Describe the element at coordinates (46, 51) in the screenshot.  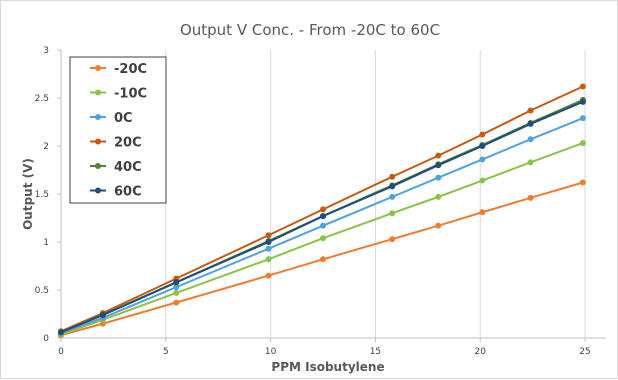
I see `y-tick-label: 3` at that location.